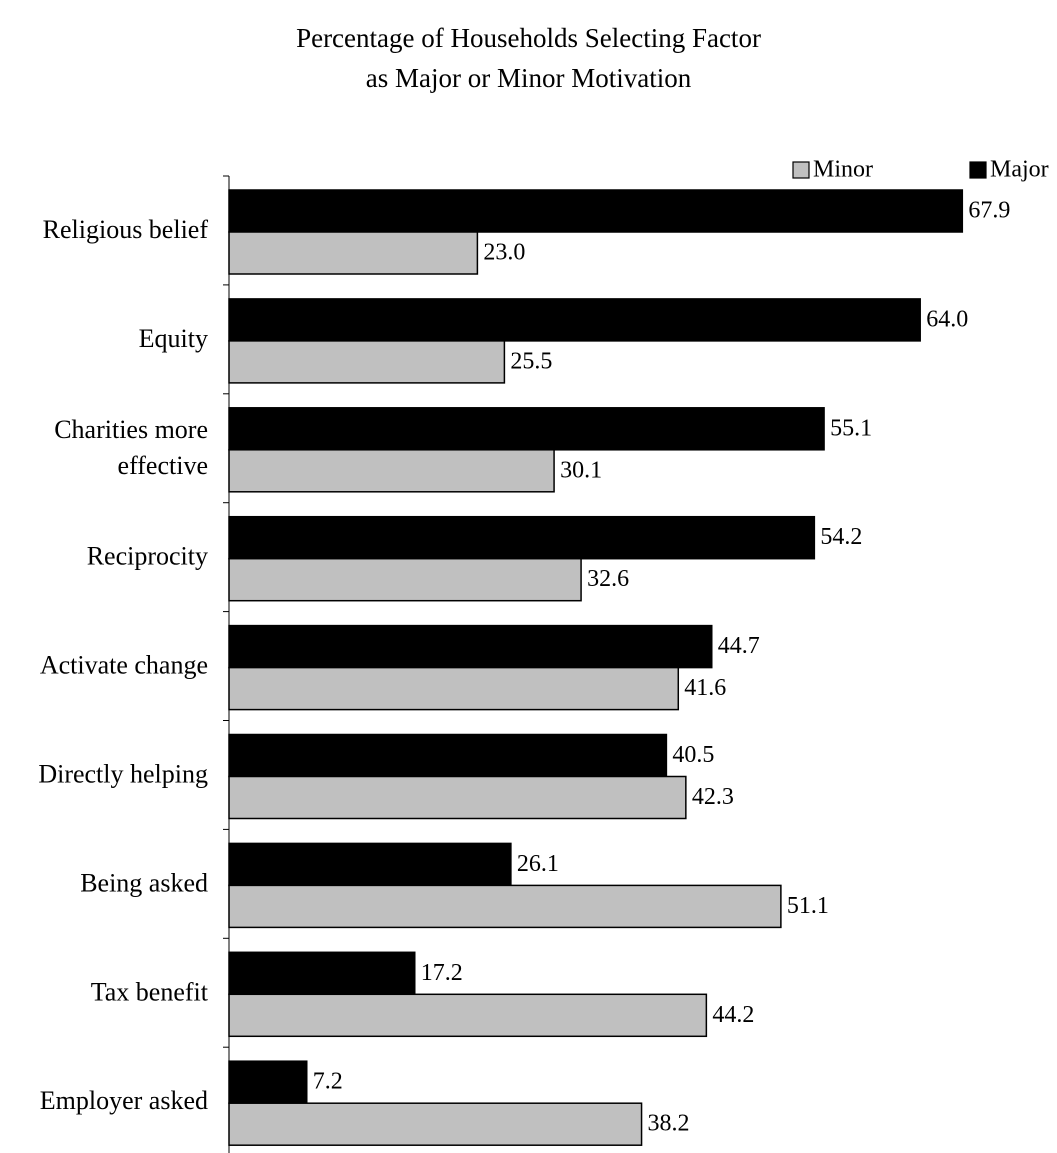 Image resolution: width=1057 pixels, height=1153 pixels. I want to click on data-label-minor: 30.1, so click(581, 470).